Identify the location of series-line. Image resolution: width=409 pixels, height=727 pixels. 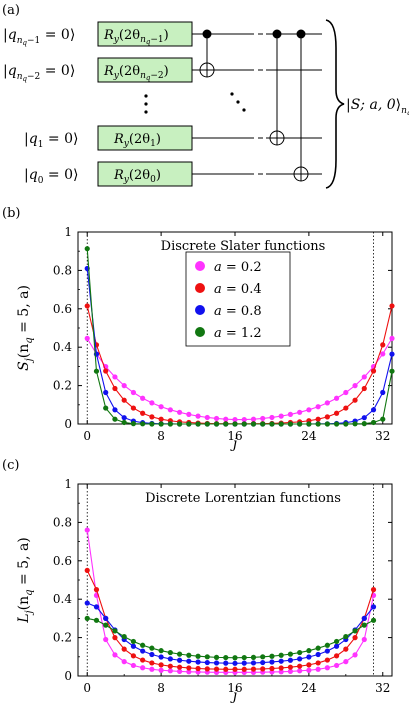
(239, 379).